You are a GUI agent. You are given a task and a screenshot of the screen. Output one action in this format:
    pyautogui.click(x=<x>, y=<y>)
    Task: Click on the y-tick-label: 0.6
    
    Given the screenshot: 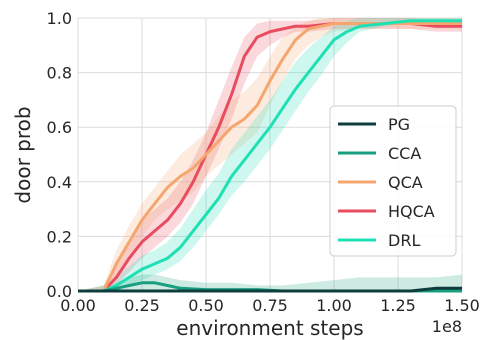 What is the action you would take?
    pyautogui.click(x=59, y=127)
    